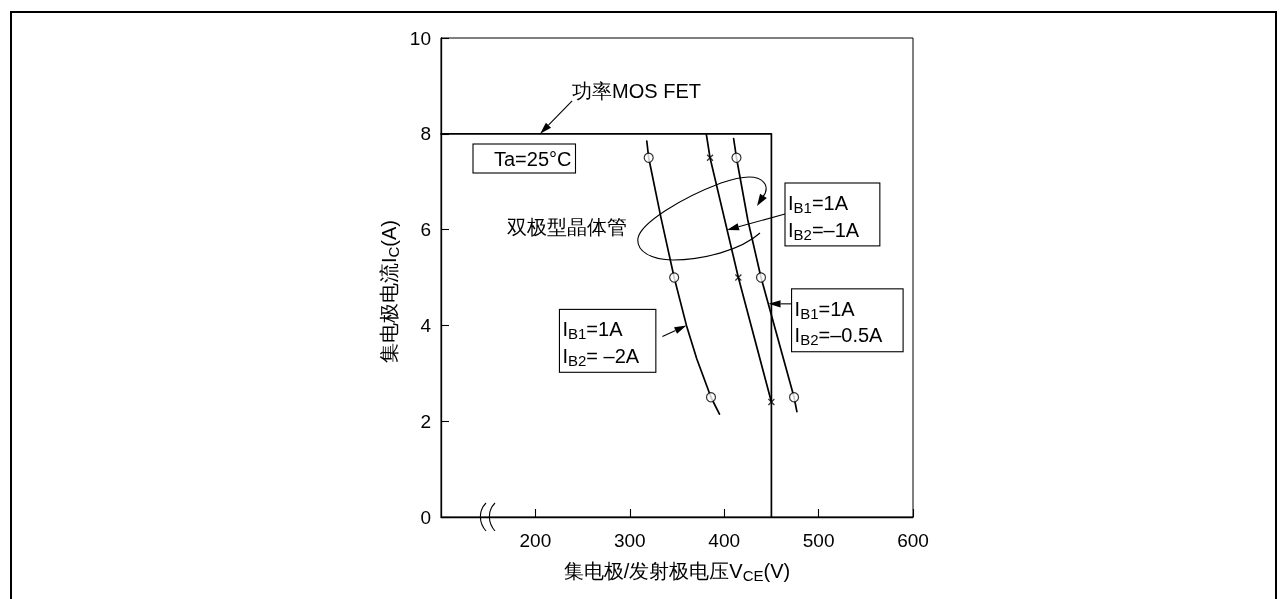 Image resolution: width=1284 pixels, height=599 pixels. I want to click on y-tick-label: 6, so click(425, 230).